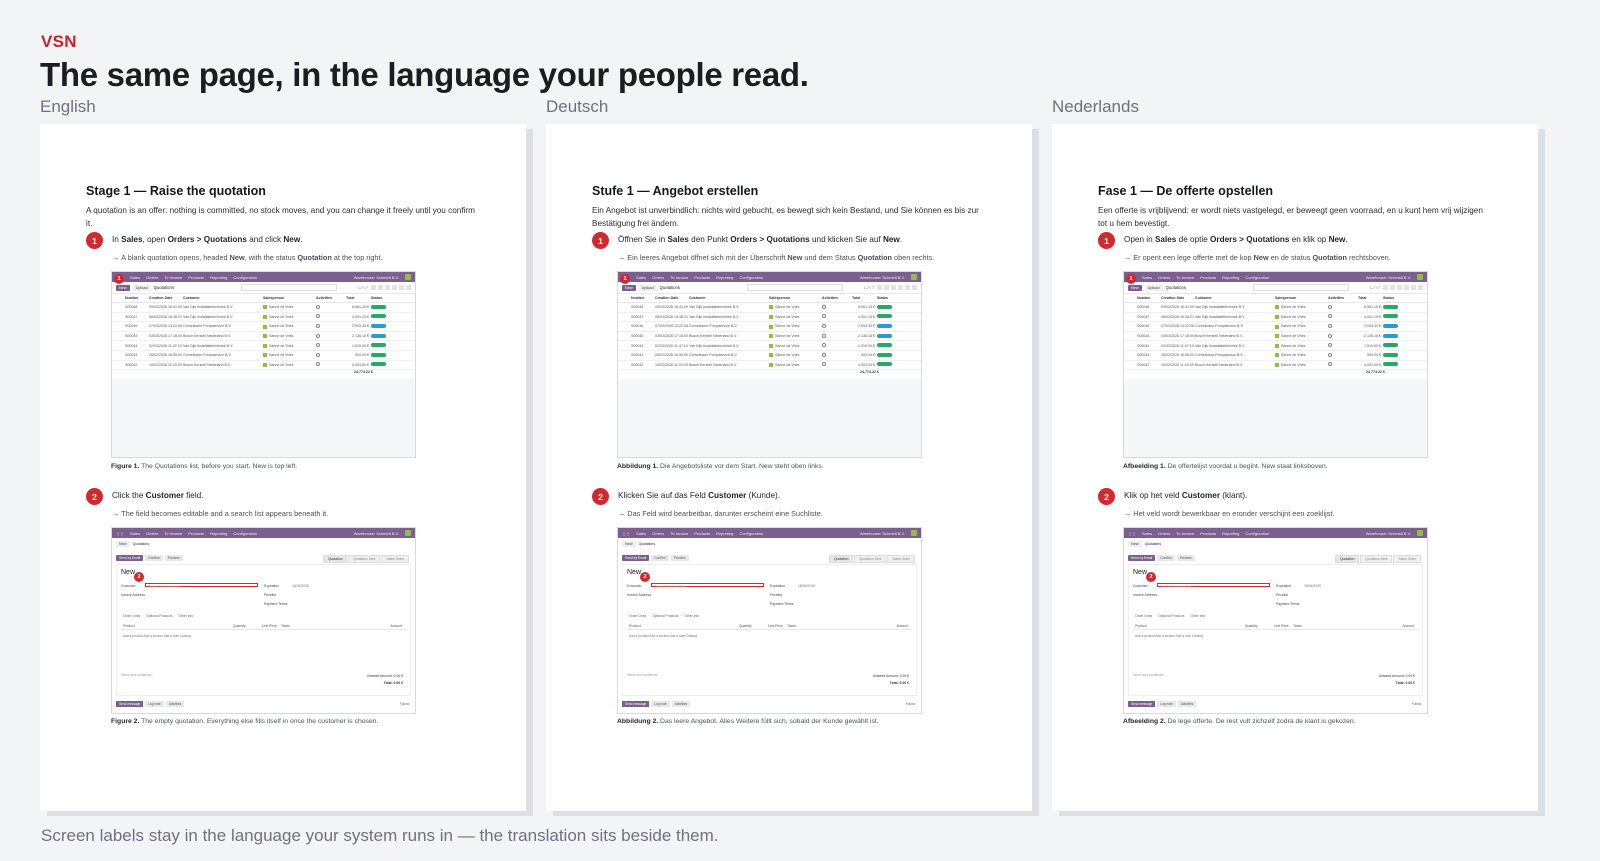 This screenshot has width=1600, height=861. What do you see at coordinates (363, 287) in the screenshot?
I see `pager: 1-7 / 7` at bounding box center [363, 287].